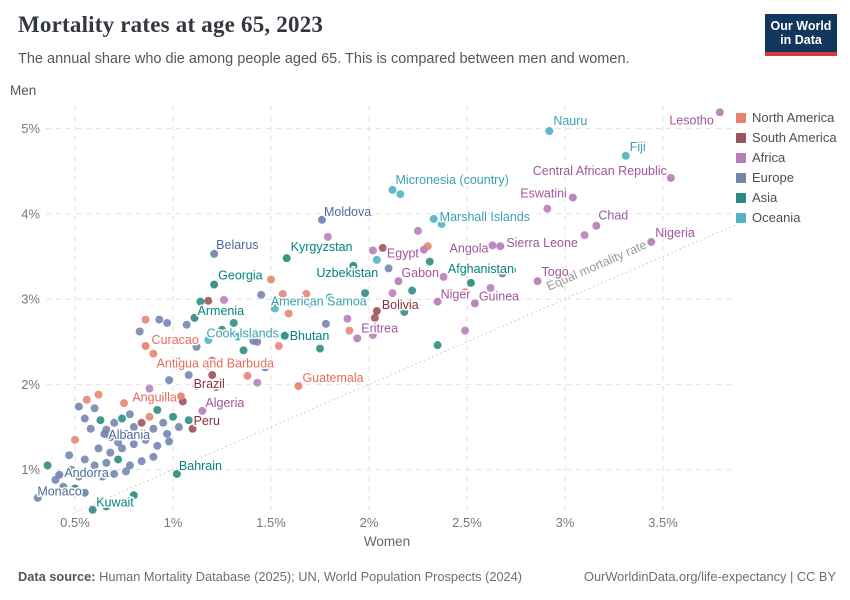 The height and width of the screenshot is (600, 850). Describe the element at coordinates (786, 137) in the screenshot. I see `legend-item-south-america: South America` at that location.